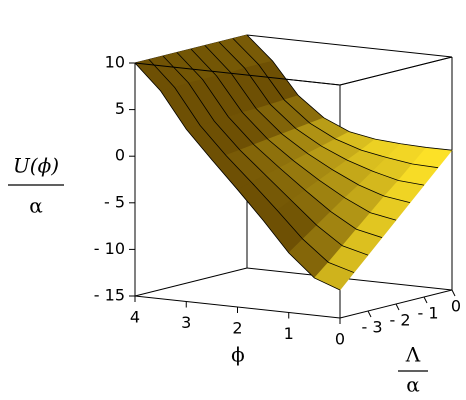  I want to click on x-tick-label: 0, so click(340, 339).